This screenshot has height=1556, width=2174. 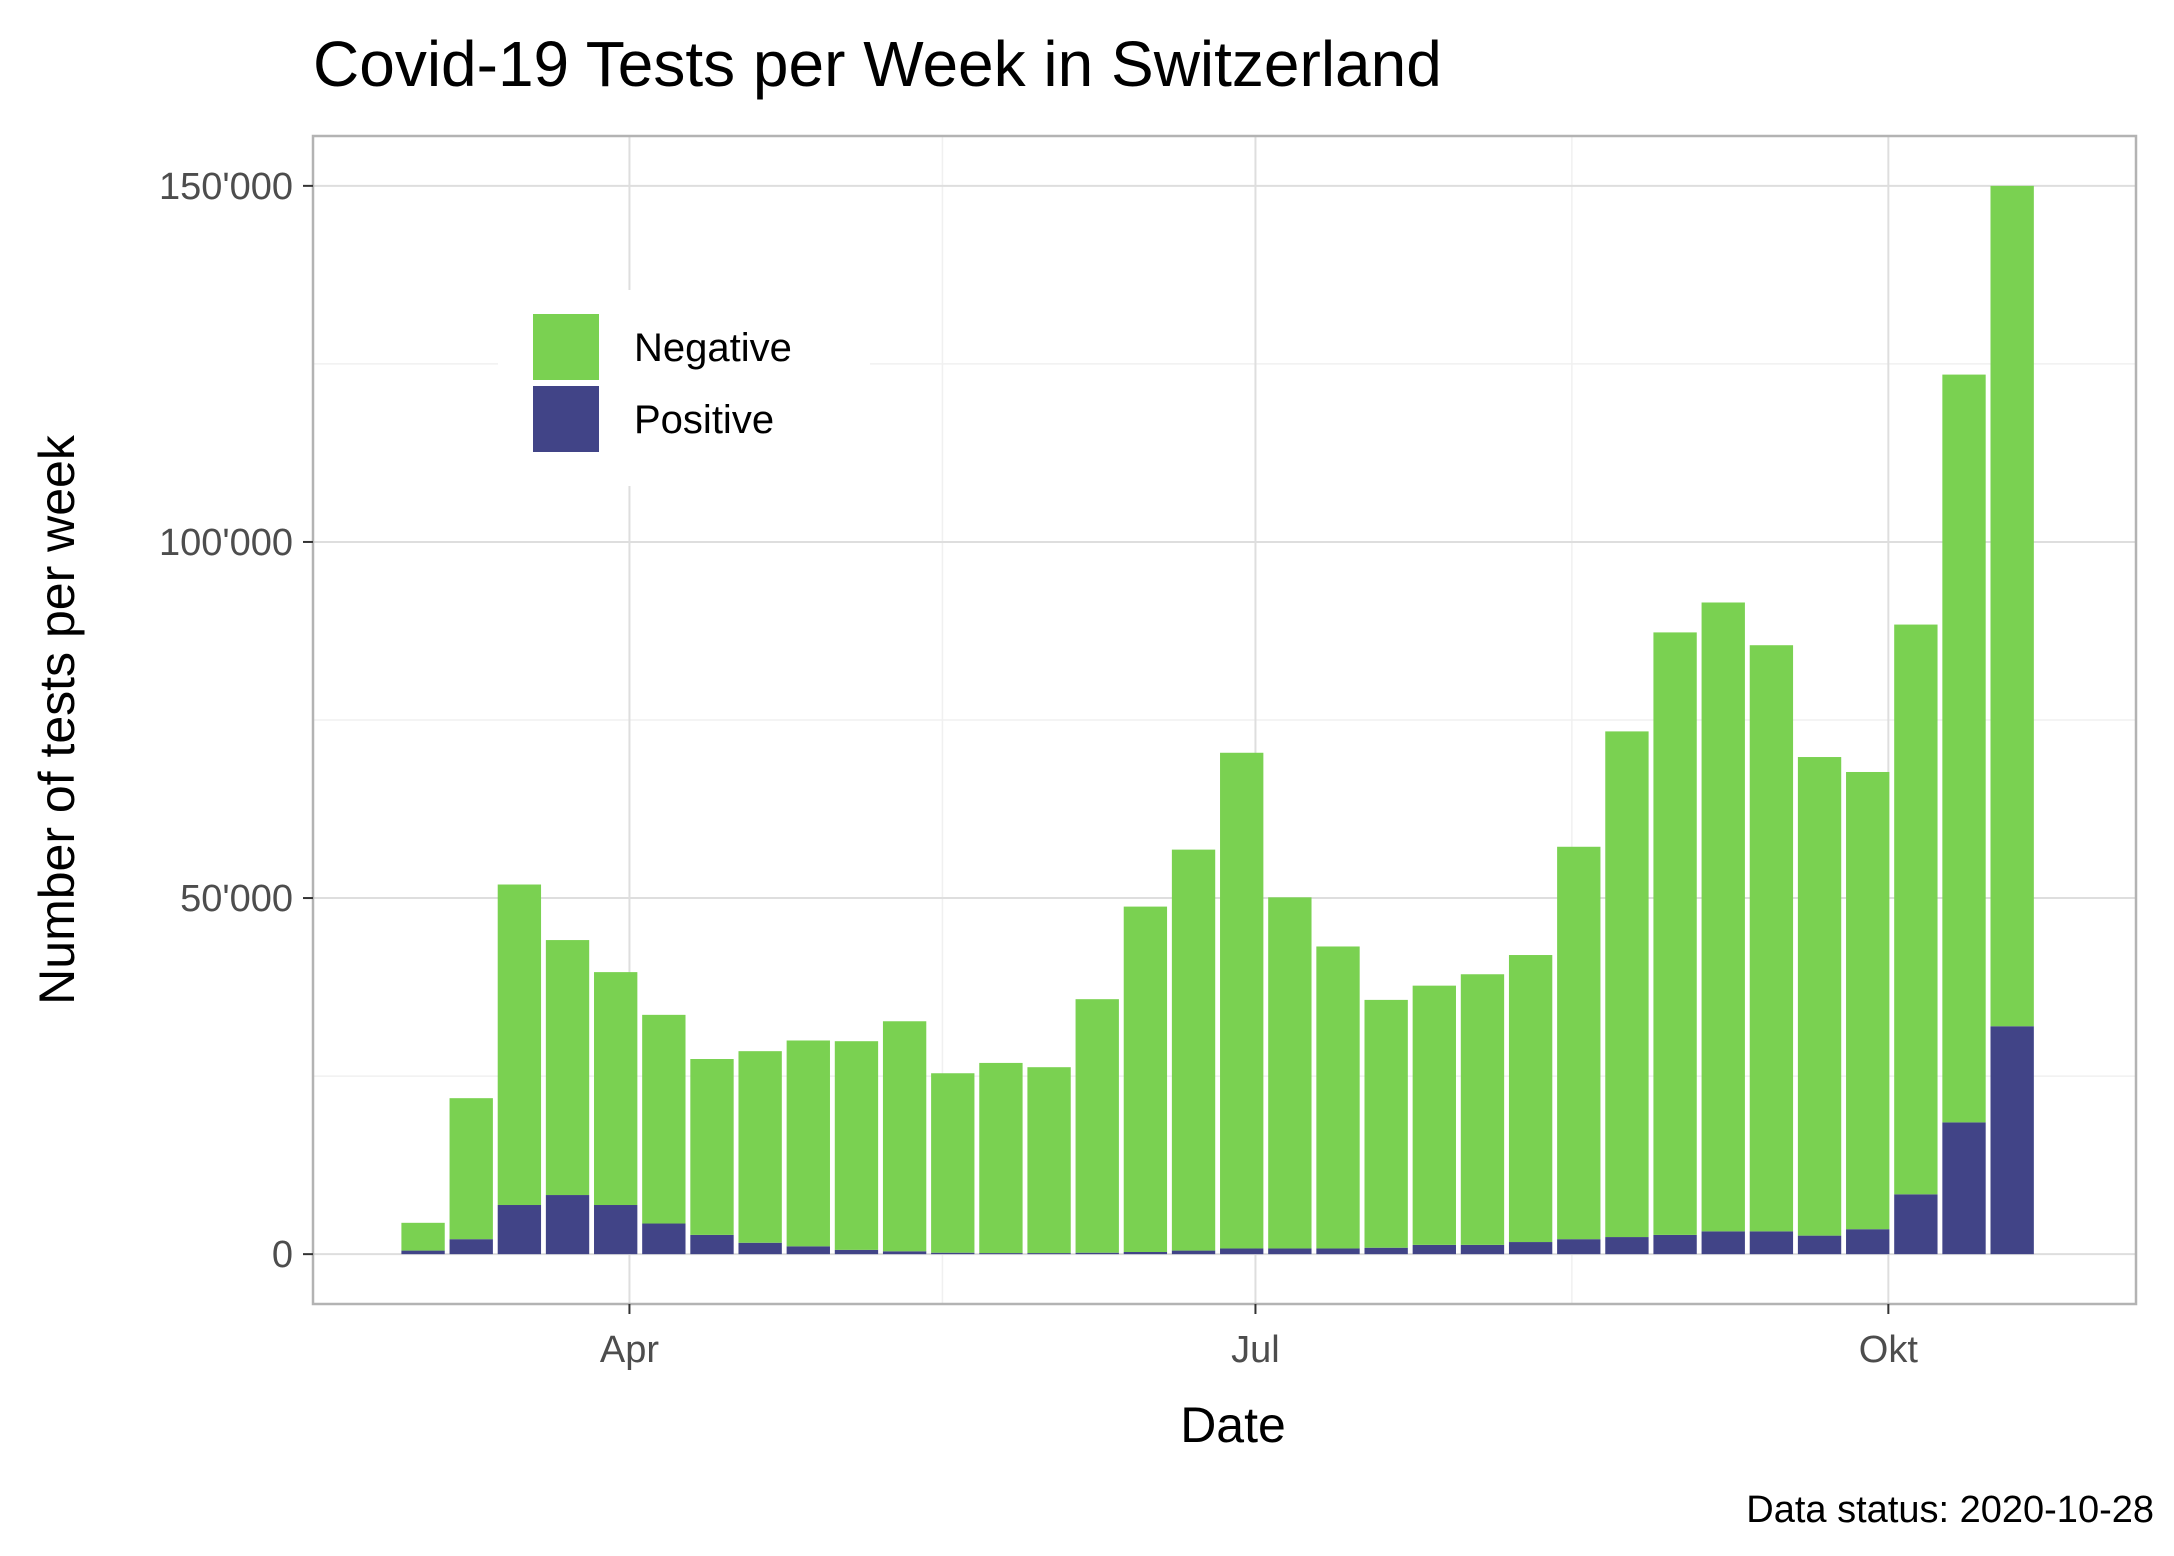 I want to click on legend-label: Positive, so click(x=704, y=420).